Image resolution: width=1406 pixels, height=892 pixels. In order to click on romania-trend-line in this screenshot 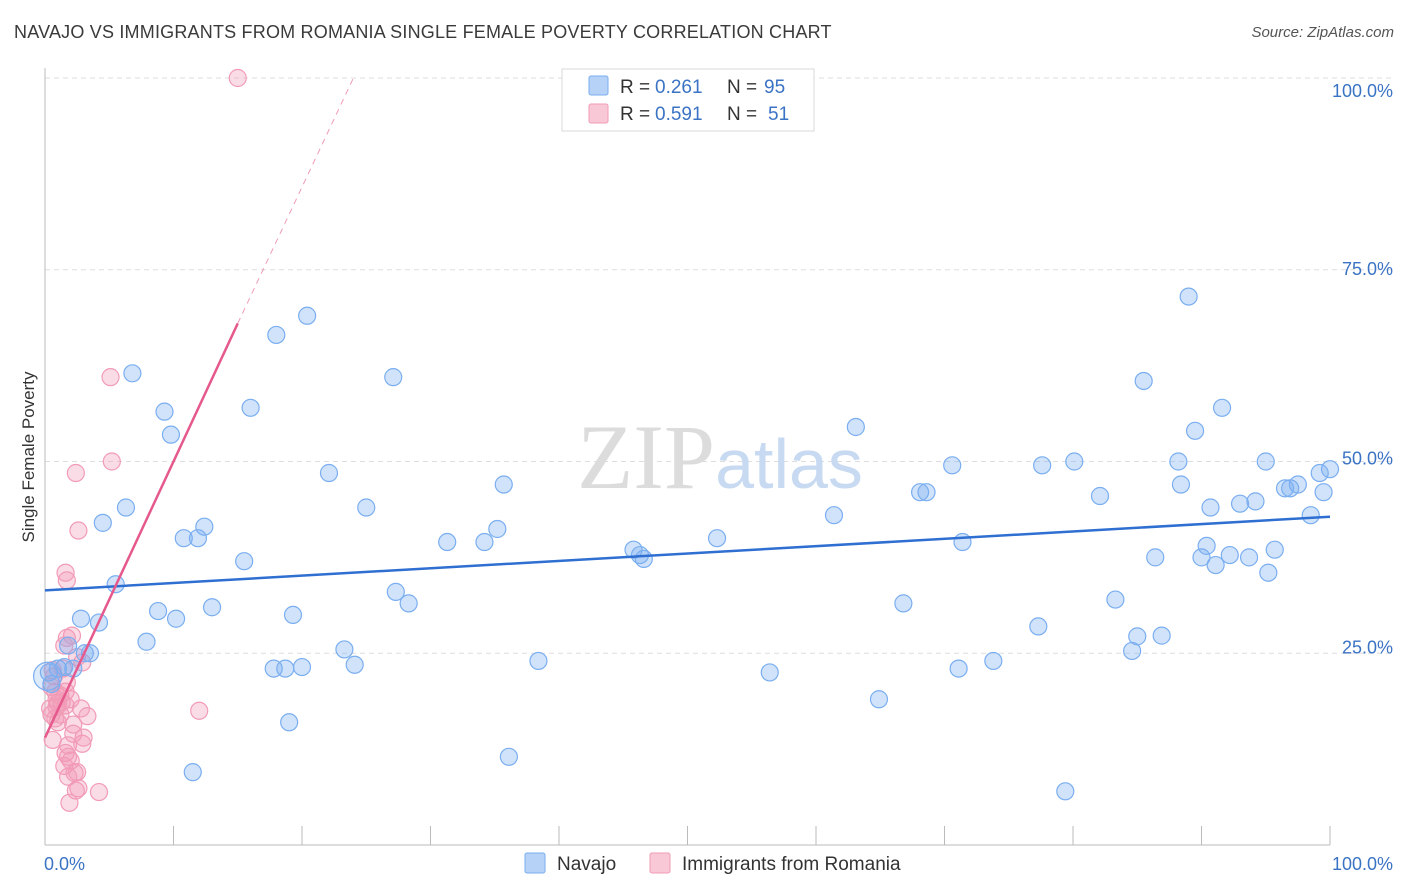, I will do `click(141, 530)`.